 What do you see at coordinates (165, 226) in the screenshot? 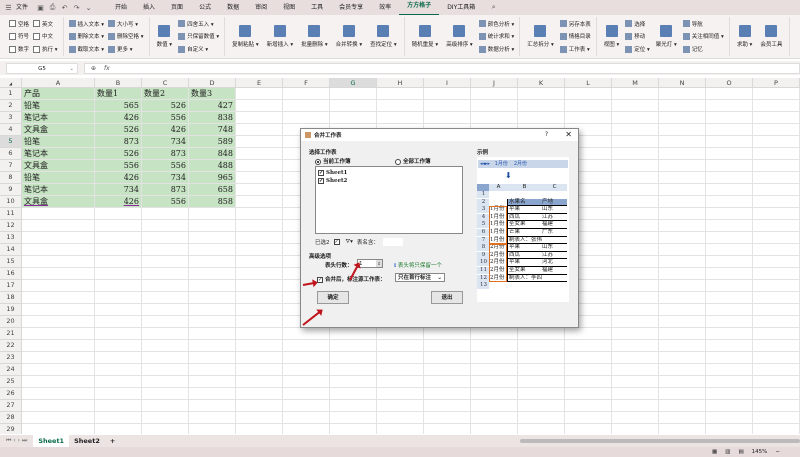
I see `cell-C12` at bounding box center [165, 226].